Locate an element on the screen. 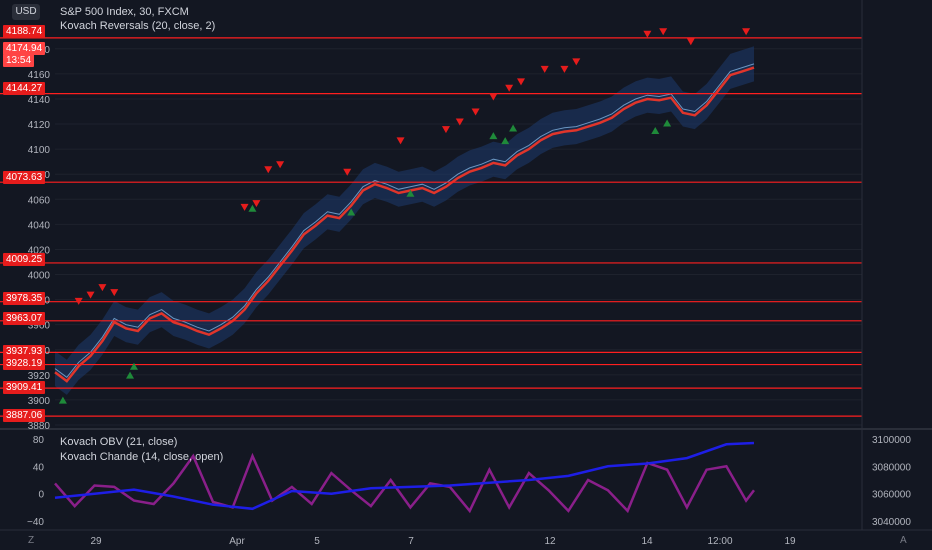 Image resolution: width=932 pixels, height=550 pixels. obv-tick-label: 3060000 is located at coordinates (891, 495).